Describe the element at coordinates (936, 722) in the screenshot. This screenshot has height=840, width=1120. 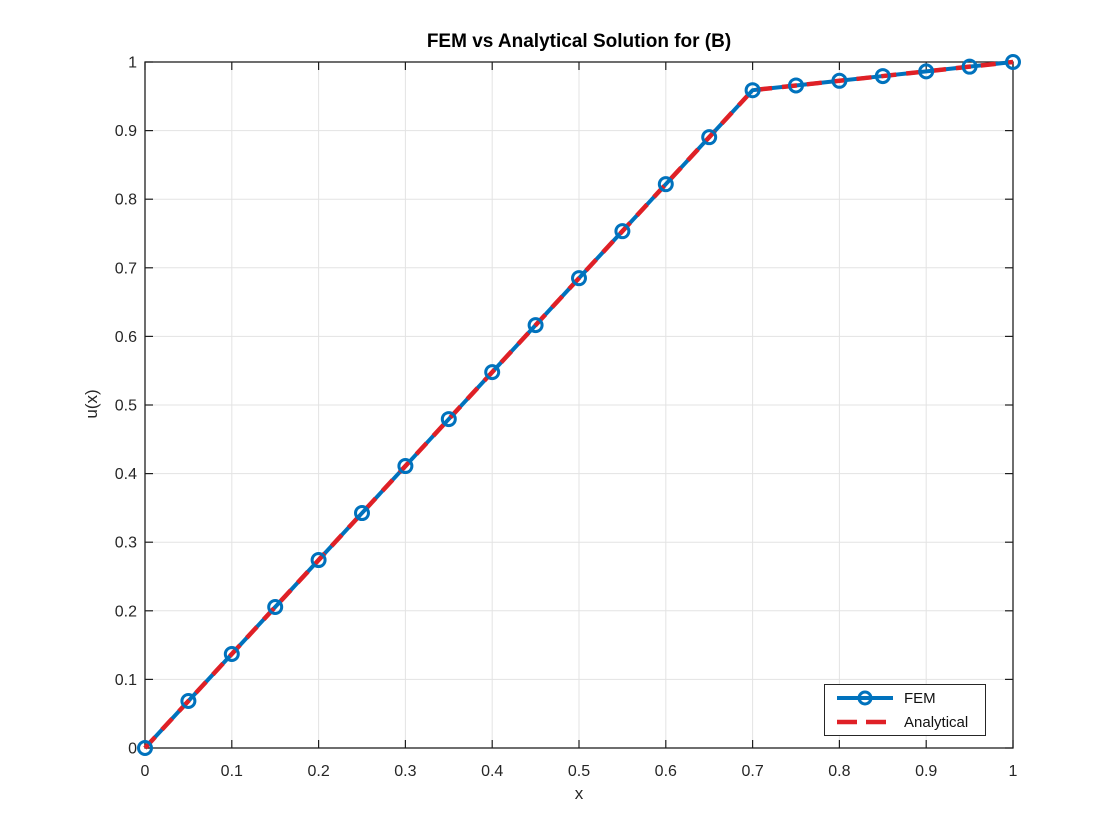
I see `legend-label-analytical: Analytical` at that location.